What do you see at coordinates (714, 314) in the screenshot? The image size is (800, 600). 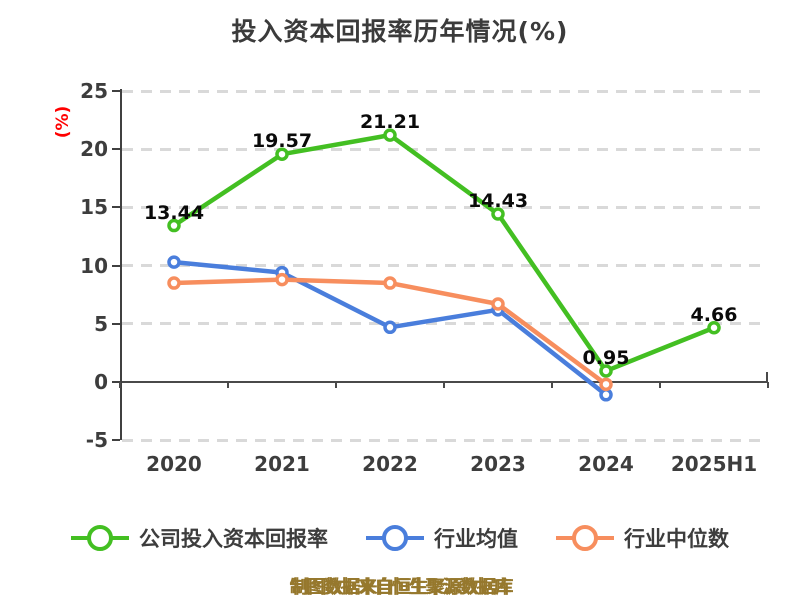 I see `data-value-label: 4.66` at bounding box center [714, 314].